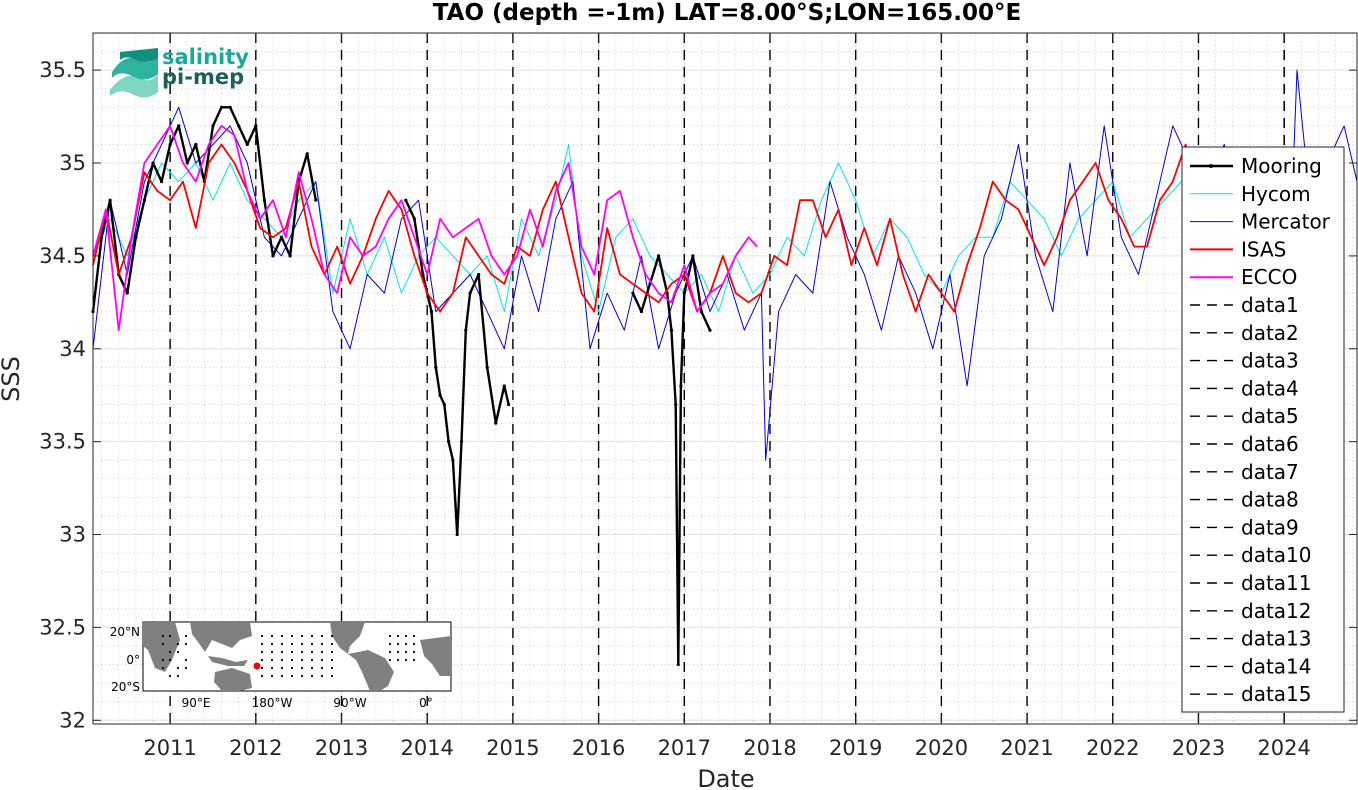 The height and width of the screenshot is (790, 1358). Describe the element at coordinates (1270, 444) in the screenshot. I see `legend-label: data6` at that location.